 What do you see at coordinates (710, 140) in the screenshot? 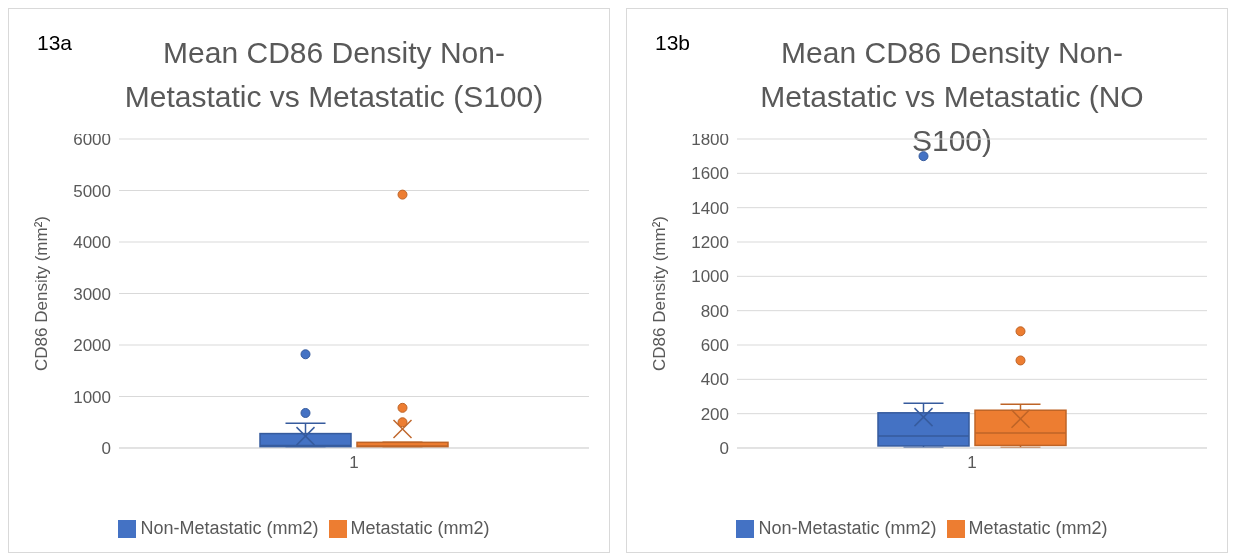
I see `y-tick-label: 1800` at bounding box center [710, 140].